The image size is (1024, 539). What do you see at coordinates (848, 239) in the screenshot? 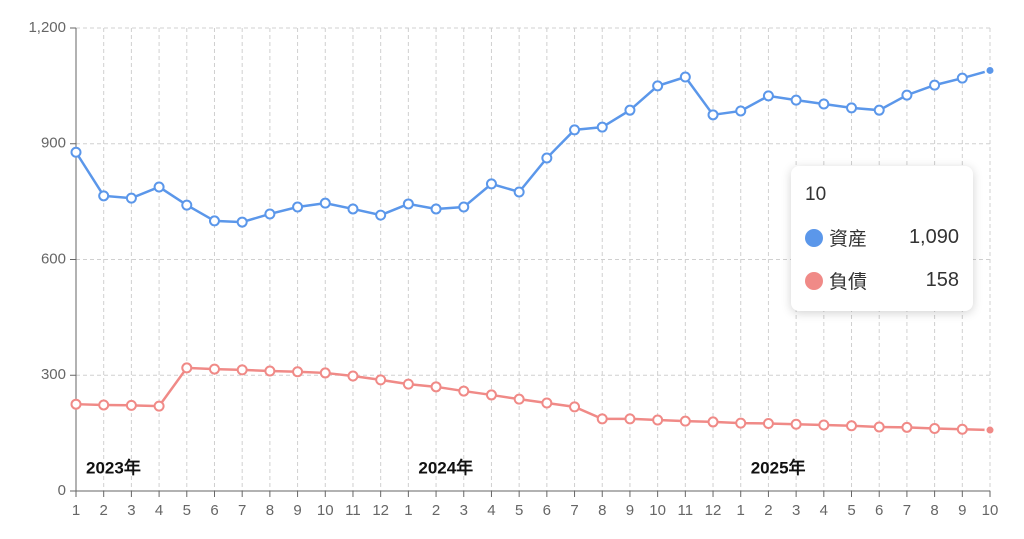
I see `tooltip-name: 資産` at bounding box center [848, 239].